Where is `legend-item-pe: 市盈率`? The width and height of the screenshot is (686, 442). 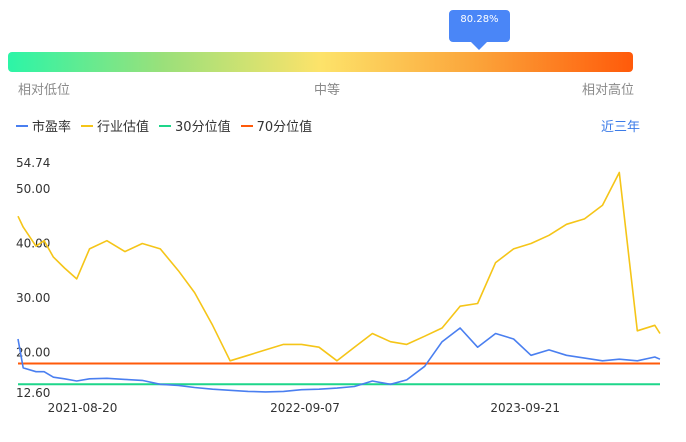 legend-item-pe: 市盈率 is located at coordinates (43, 125).